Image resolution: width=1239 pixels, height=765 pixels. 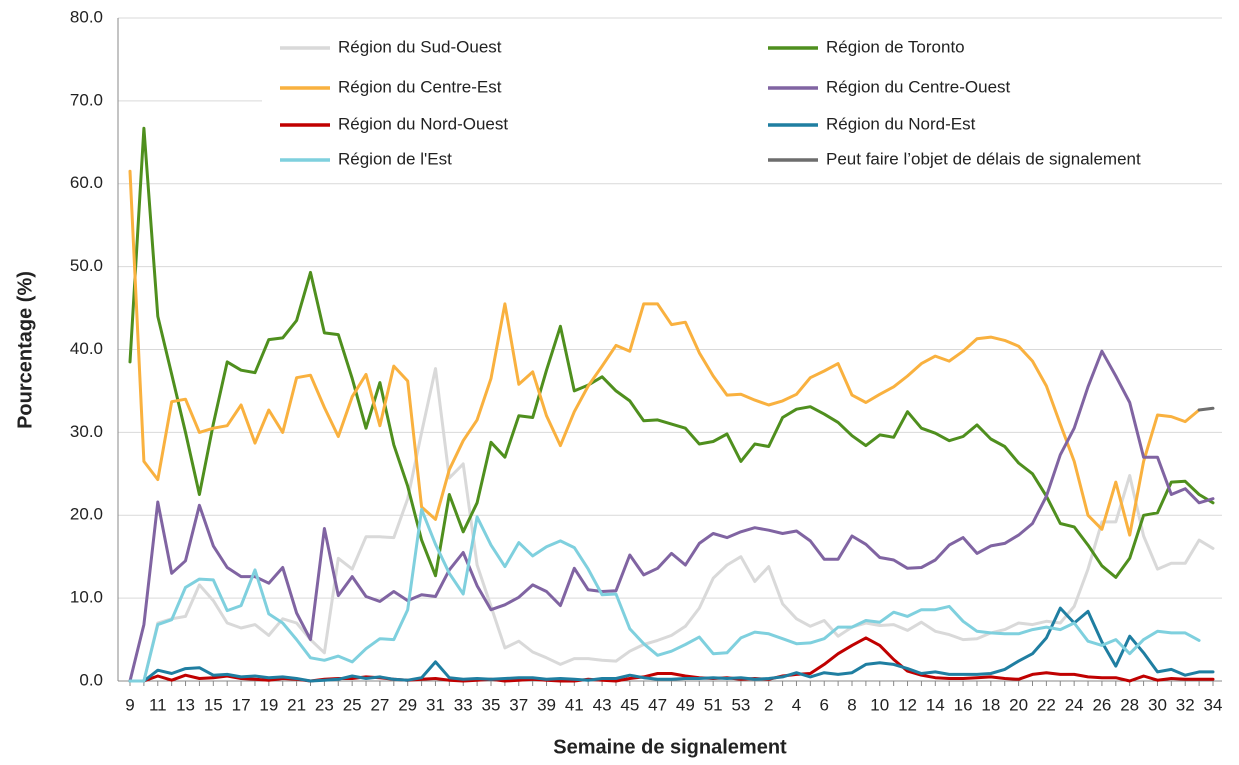 What do you see at coordinates (546, 704) in the screenshot?
I see `x-tick-label: 39` at bounding box center [546, 704].